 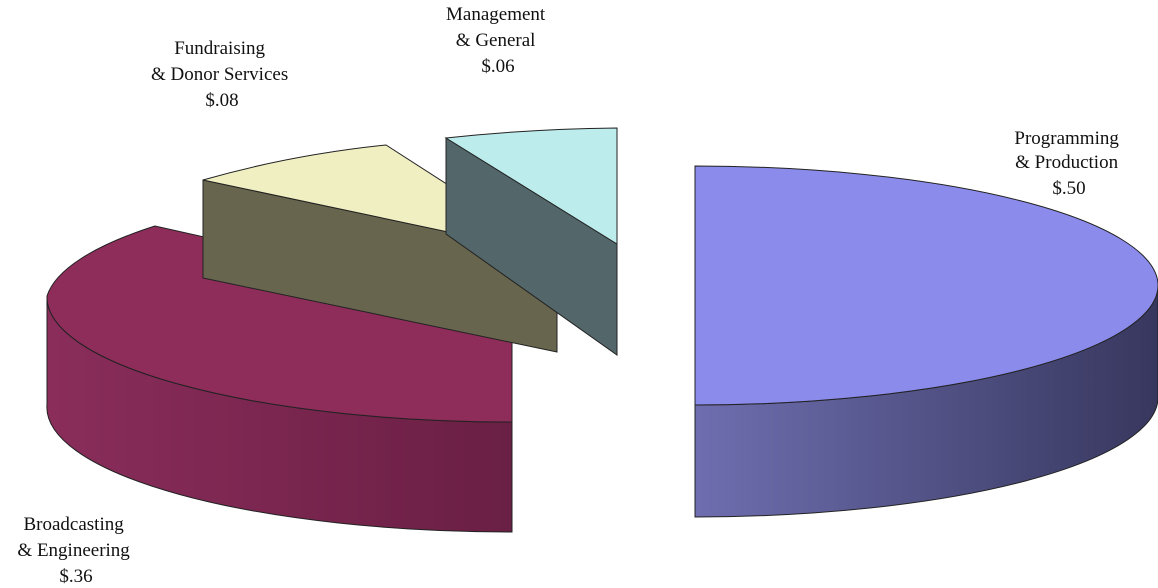 I want to click on pie-slice-broadcasting-engineering-top, so click(x=279, y=324).